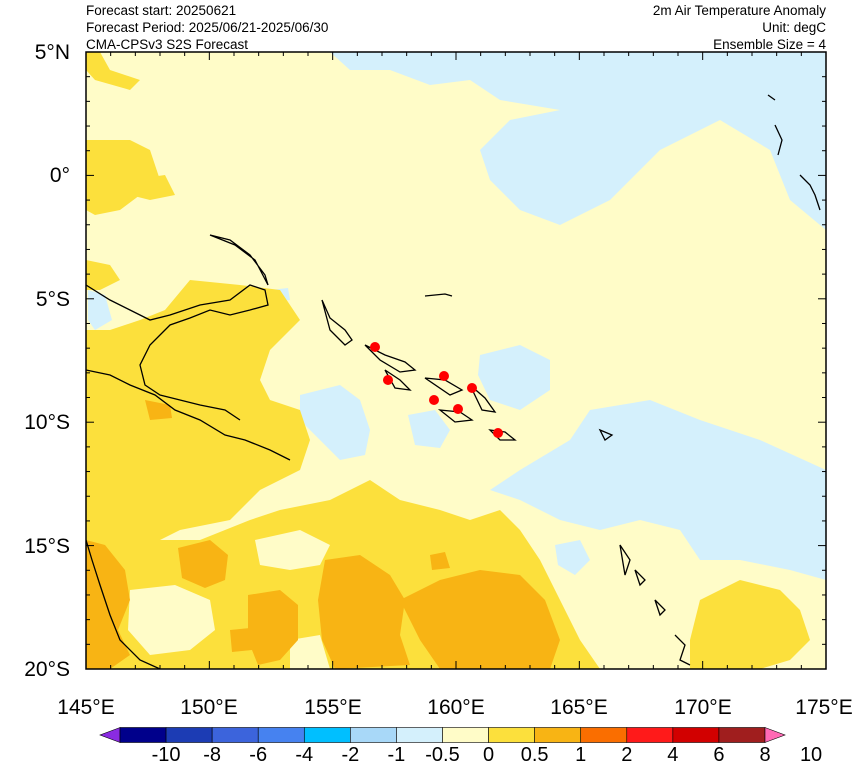  Describe the element at coordinates (810, 192) in the screenshot. I see `tuvalu-atoll` at that location.